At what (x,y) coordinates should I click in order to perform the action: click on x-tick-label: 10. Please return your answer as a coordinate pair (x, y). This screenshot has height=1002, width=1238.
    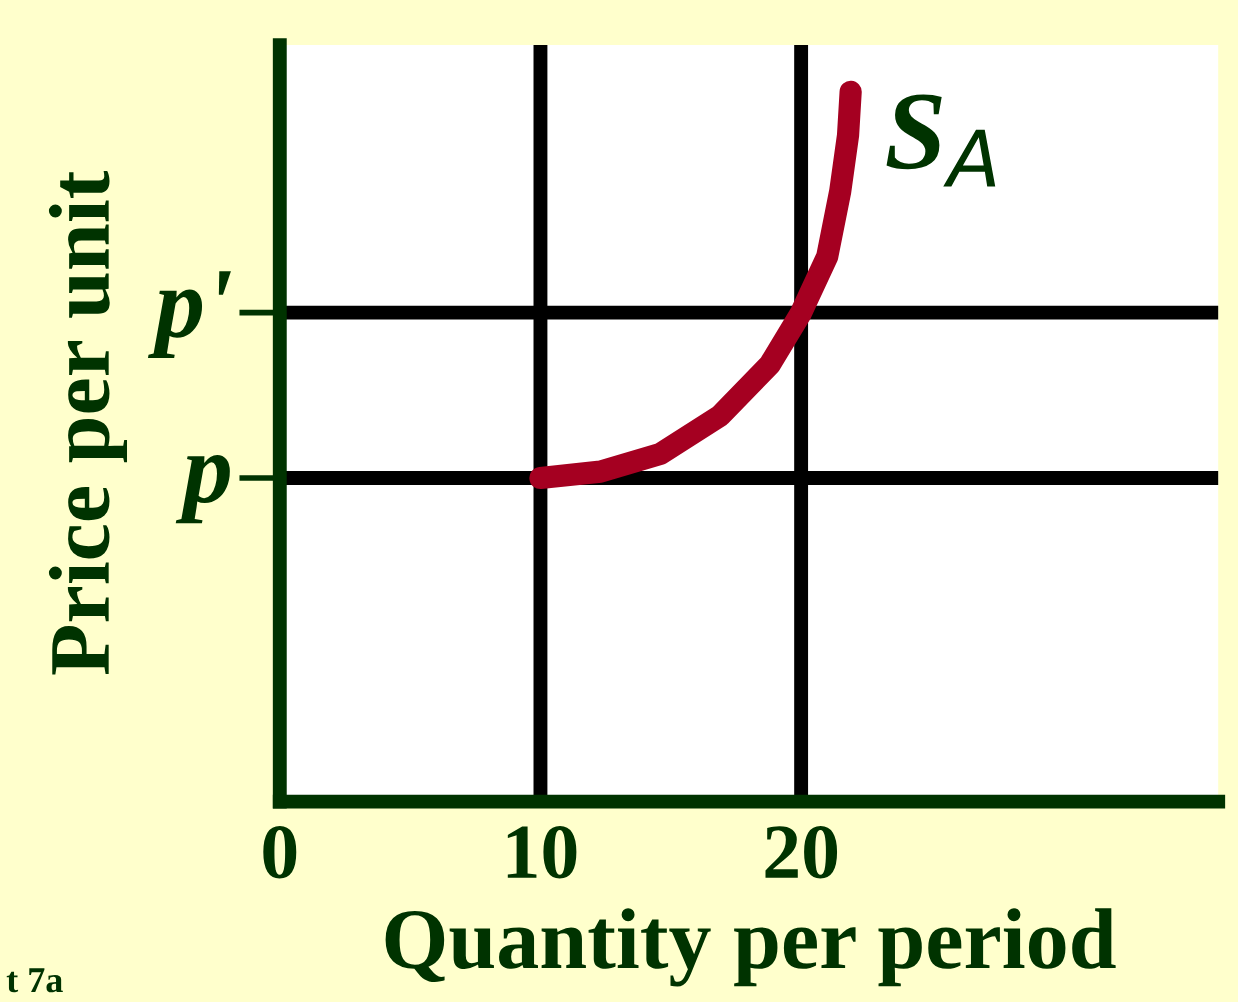
    Looking at the image, I should click on (542, 852).